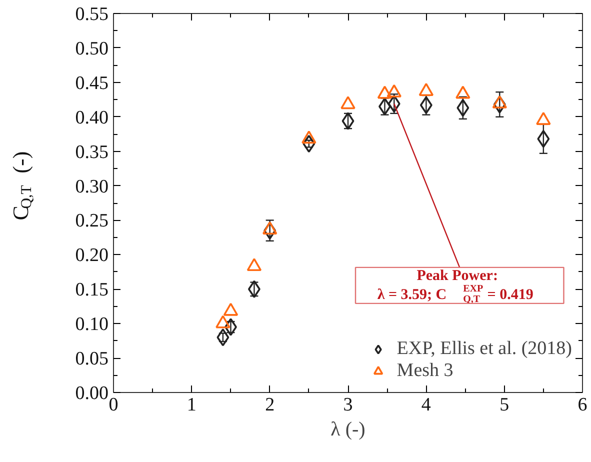  I want to click on x-tick-label: 6, so click(583, 405).